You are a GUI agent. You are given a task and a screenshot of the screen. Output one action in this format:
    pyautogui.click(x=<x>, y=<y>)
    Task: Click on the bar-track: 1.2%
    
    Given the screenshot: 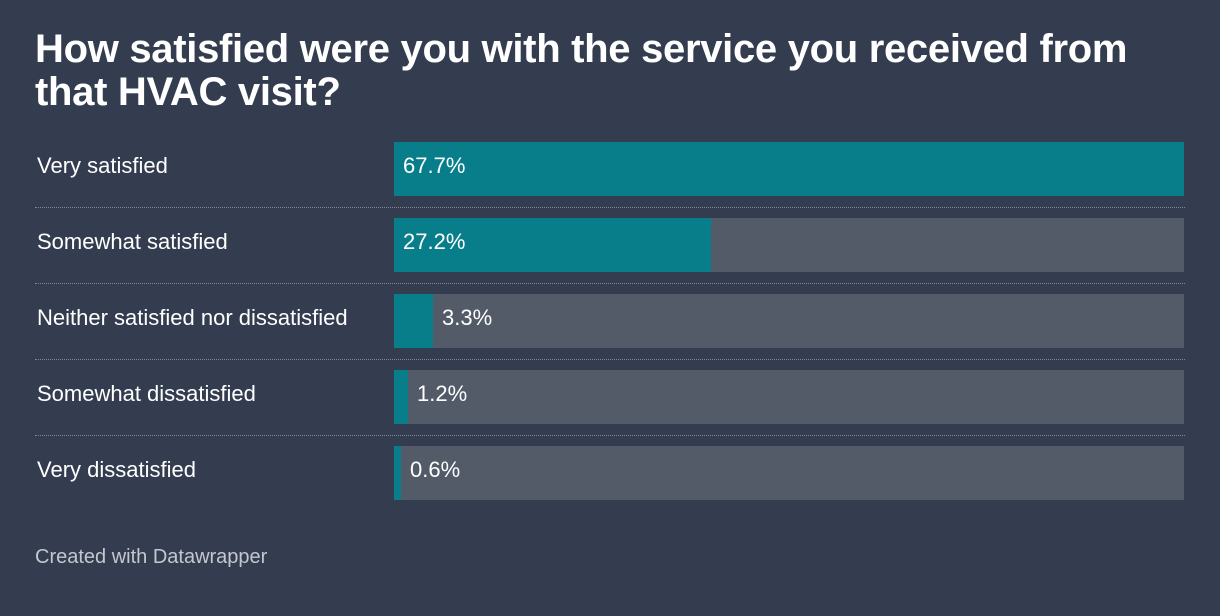 What is the action you would take?
    pyautogui.click(x=789, y=397)
    